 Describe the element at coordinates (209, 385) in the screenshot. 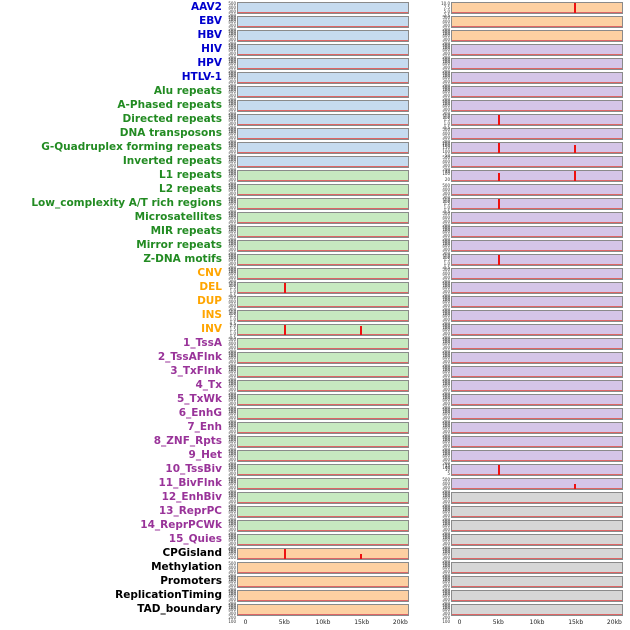

I see `row-label: 4_Tx` at that location.